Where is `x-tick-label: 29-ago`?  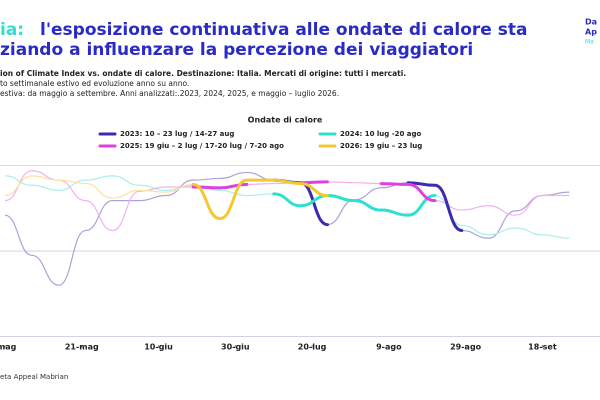 x-tick-label: 29-ago is located at coordinates (466, 347).